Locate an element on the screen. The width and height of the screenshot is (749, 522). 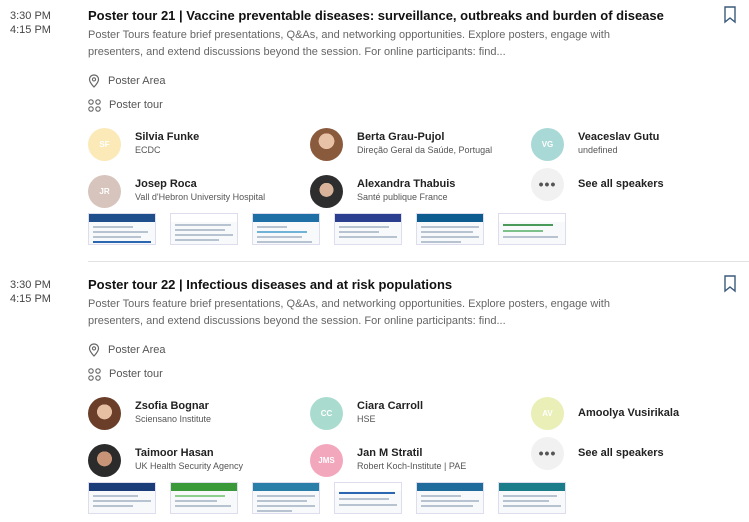
speaker-name: Silvia Funke is located at coordinates (167, 137).